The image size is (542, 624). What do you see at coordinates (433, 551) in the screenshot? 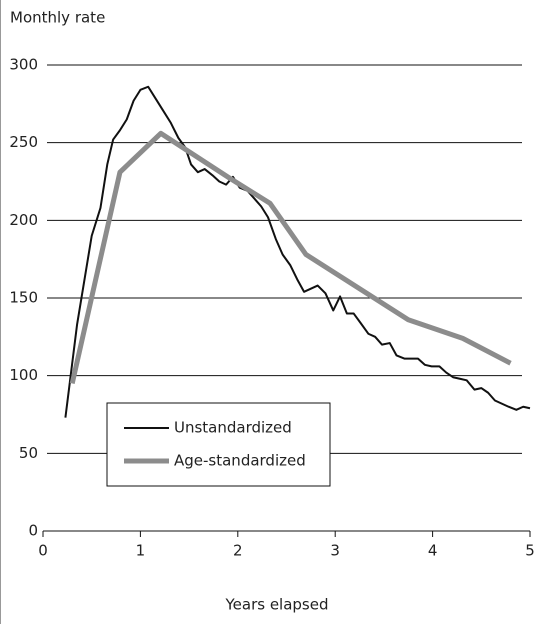
I see `x-tick-label: 4` at bounding box center [433, 551].